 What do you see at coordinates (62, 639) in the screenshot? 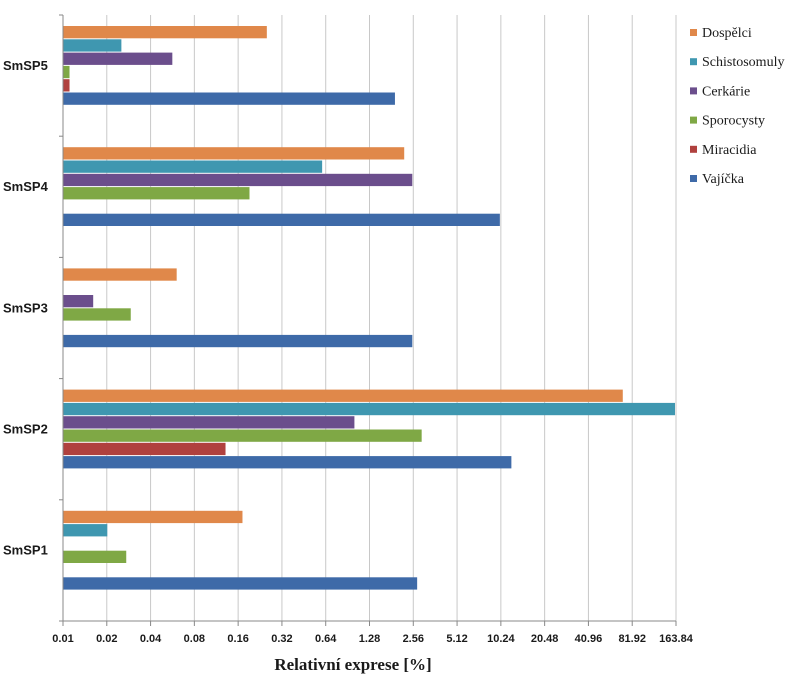
I see `x-tick-label: 0.01` at bounding box center [62, 639].